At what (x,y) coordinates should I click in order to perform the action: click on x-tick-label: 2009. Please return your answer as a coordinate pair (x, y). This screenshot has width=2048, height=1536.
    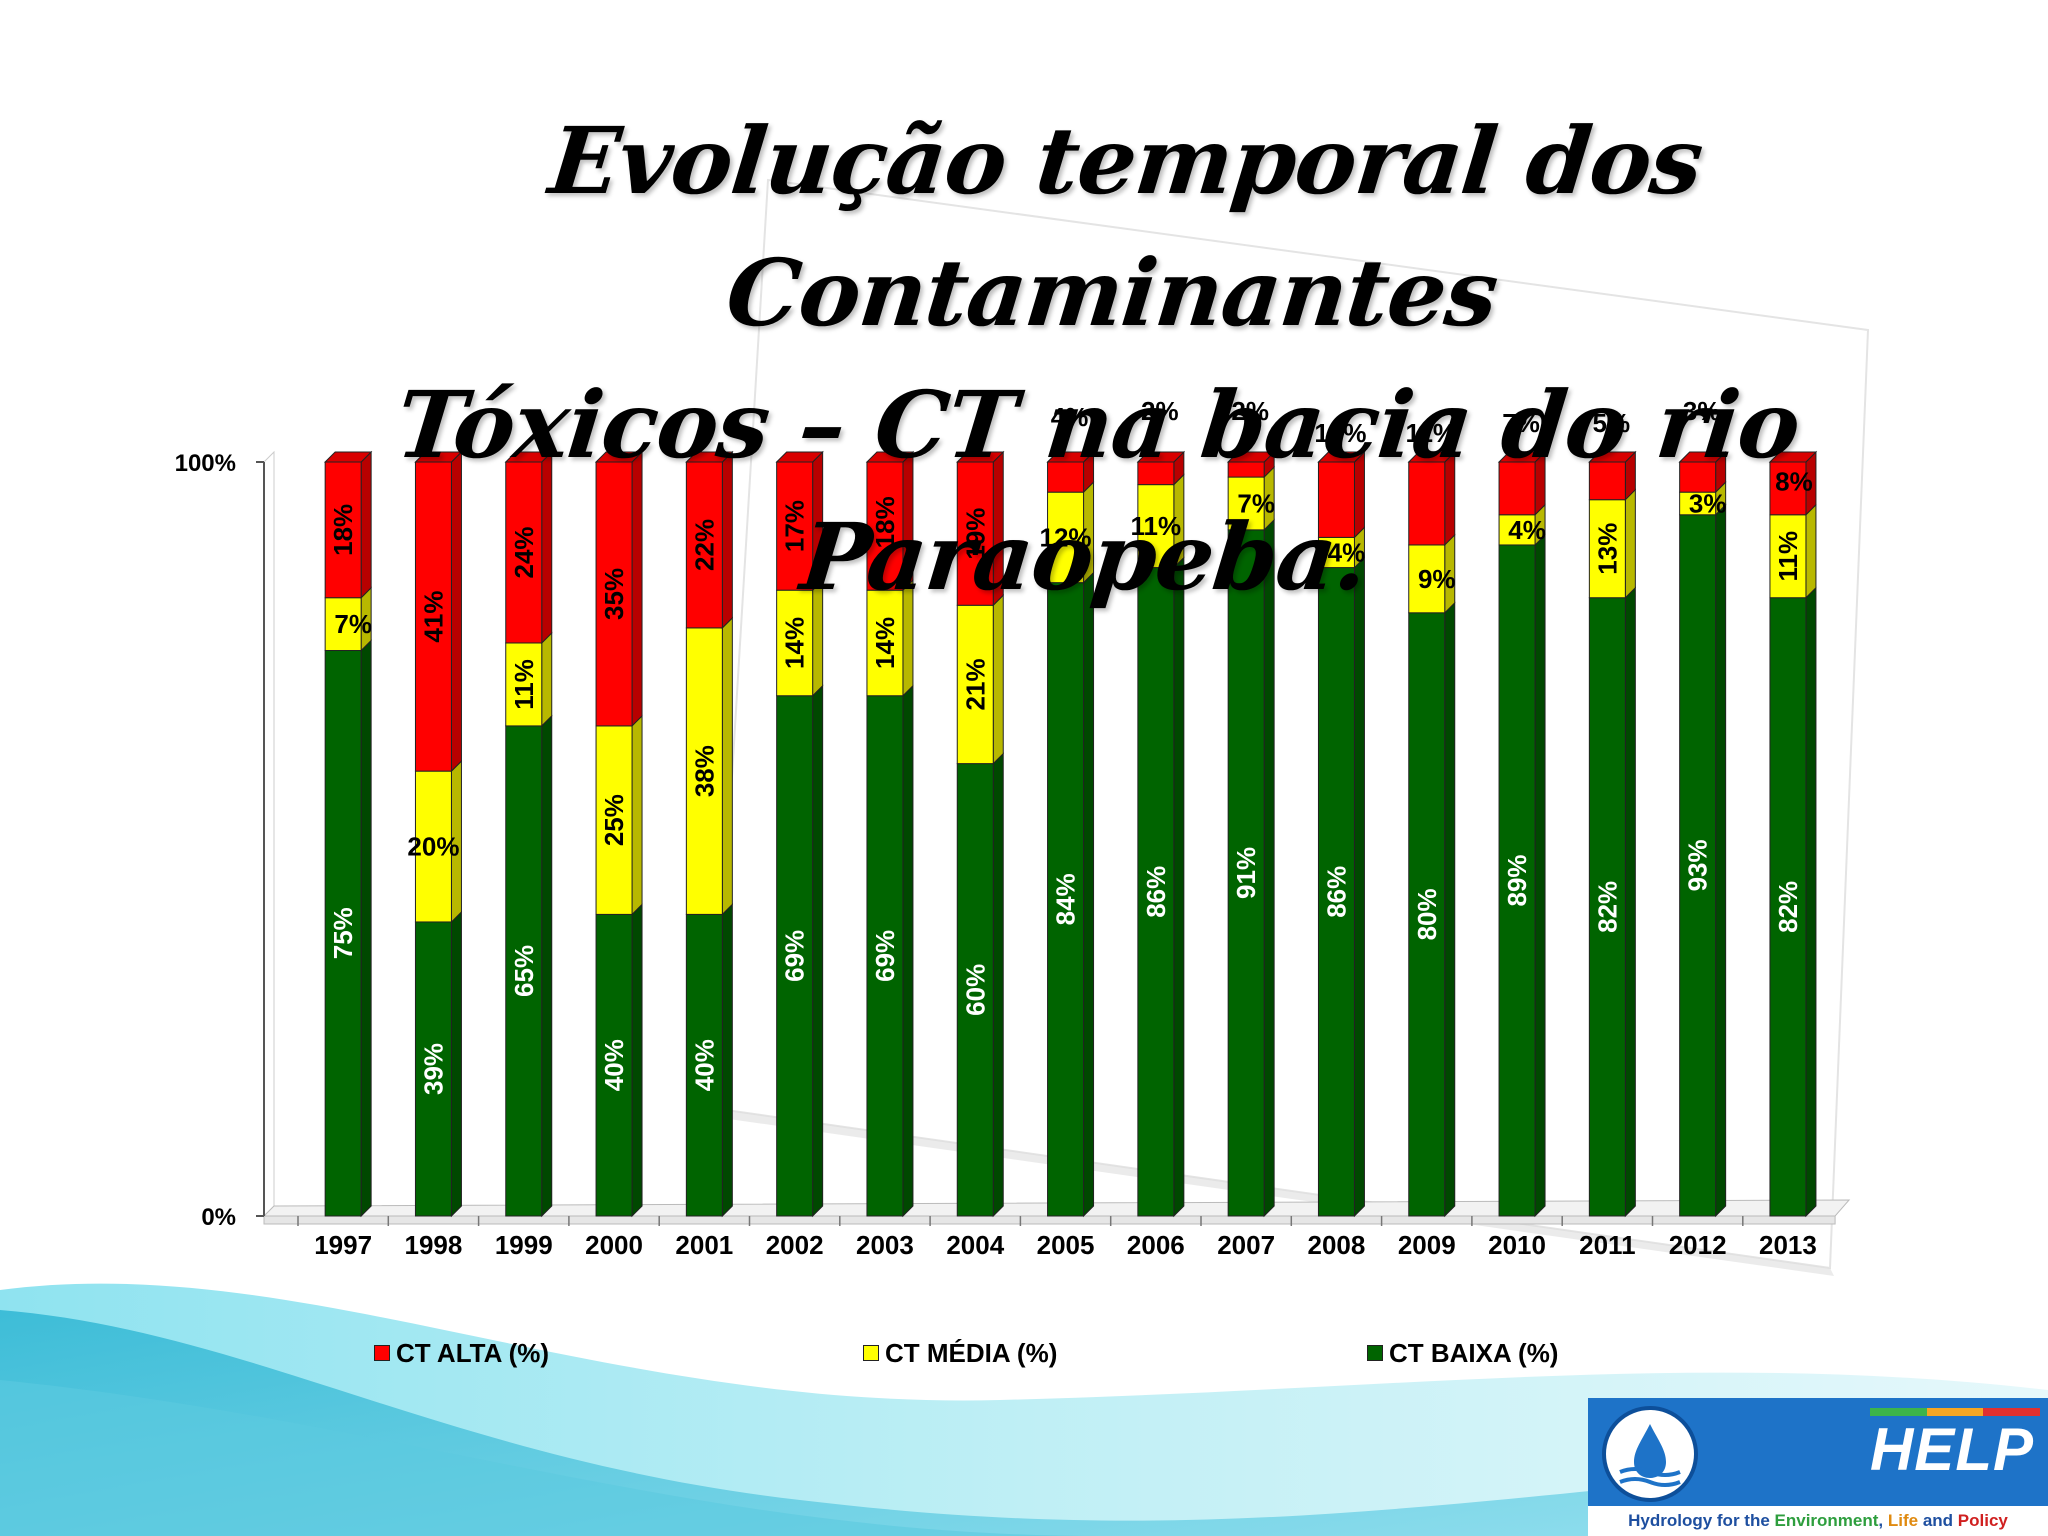
    Looking at the image, I should click on (1427, 1245).